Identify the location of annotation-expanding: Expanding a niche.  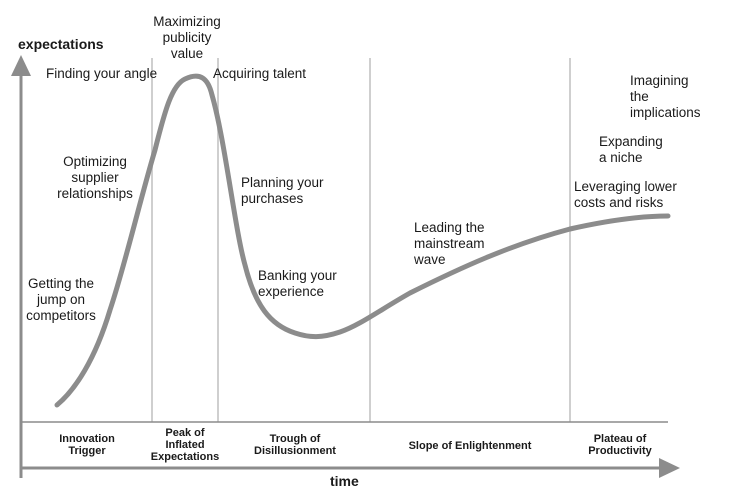
(631, 149).